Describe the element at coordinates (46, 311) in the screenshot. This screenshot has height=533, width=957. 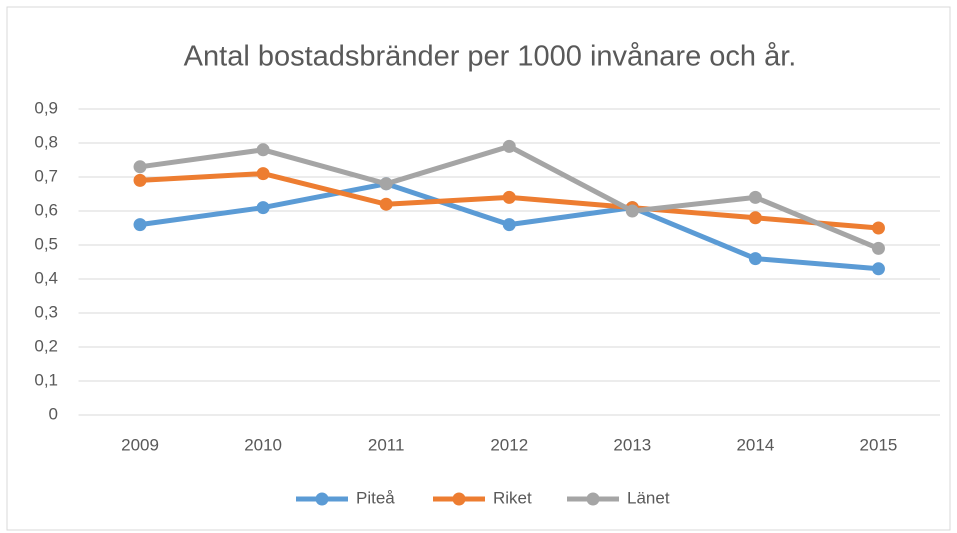
I see `y-tick-label: 0,3` at that location.